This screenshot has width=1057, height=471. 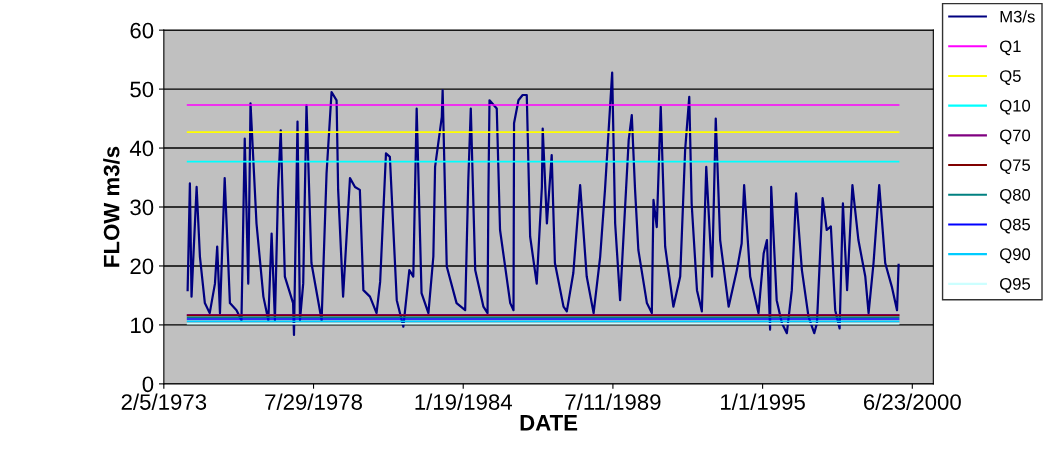 I want to click on y-tick-label: 50, so click(x=142, y=89).